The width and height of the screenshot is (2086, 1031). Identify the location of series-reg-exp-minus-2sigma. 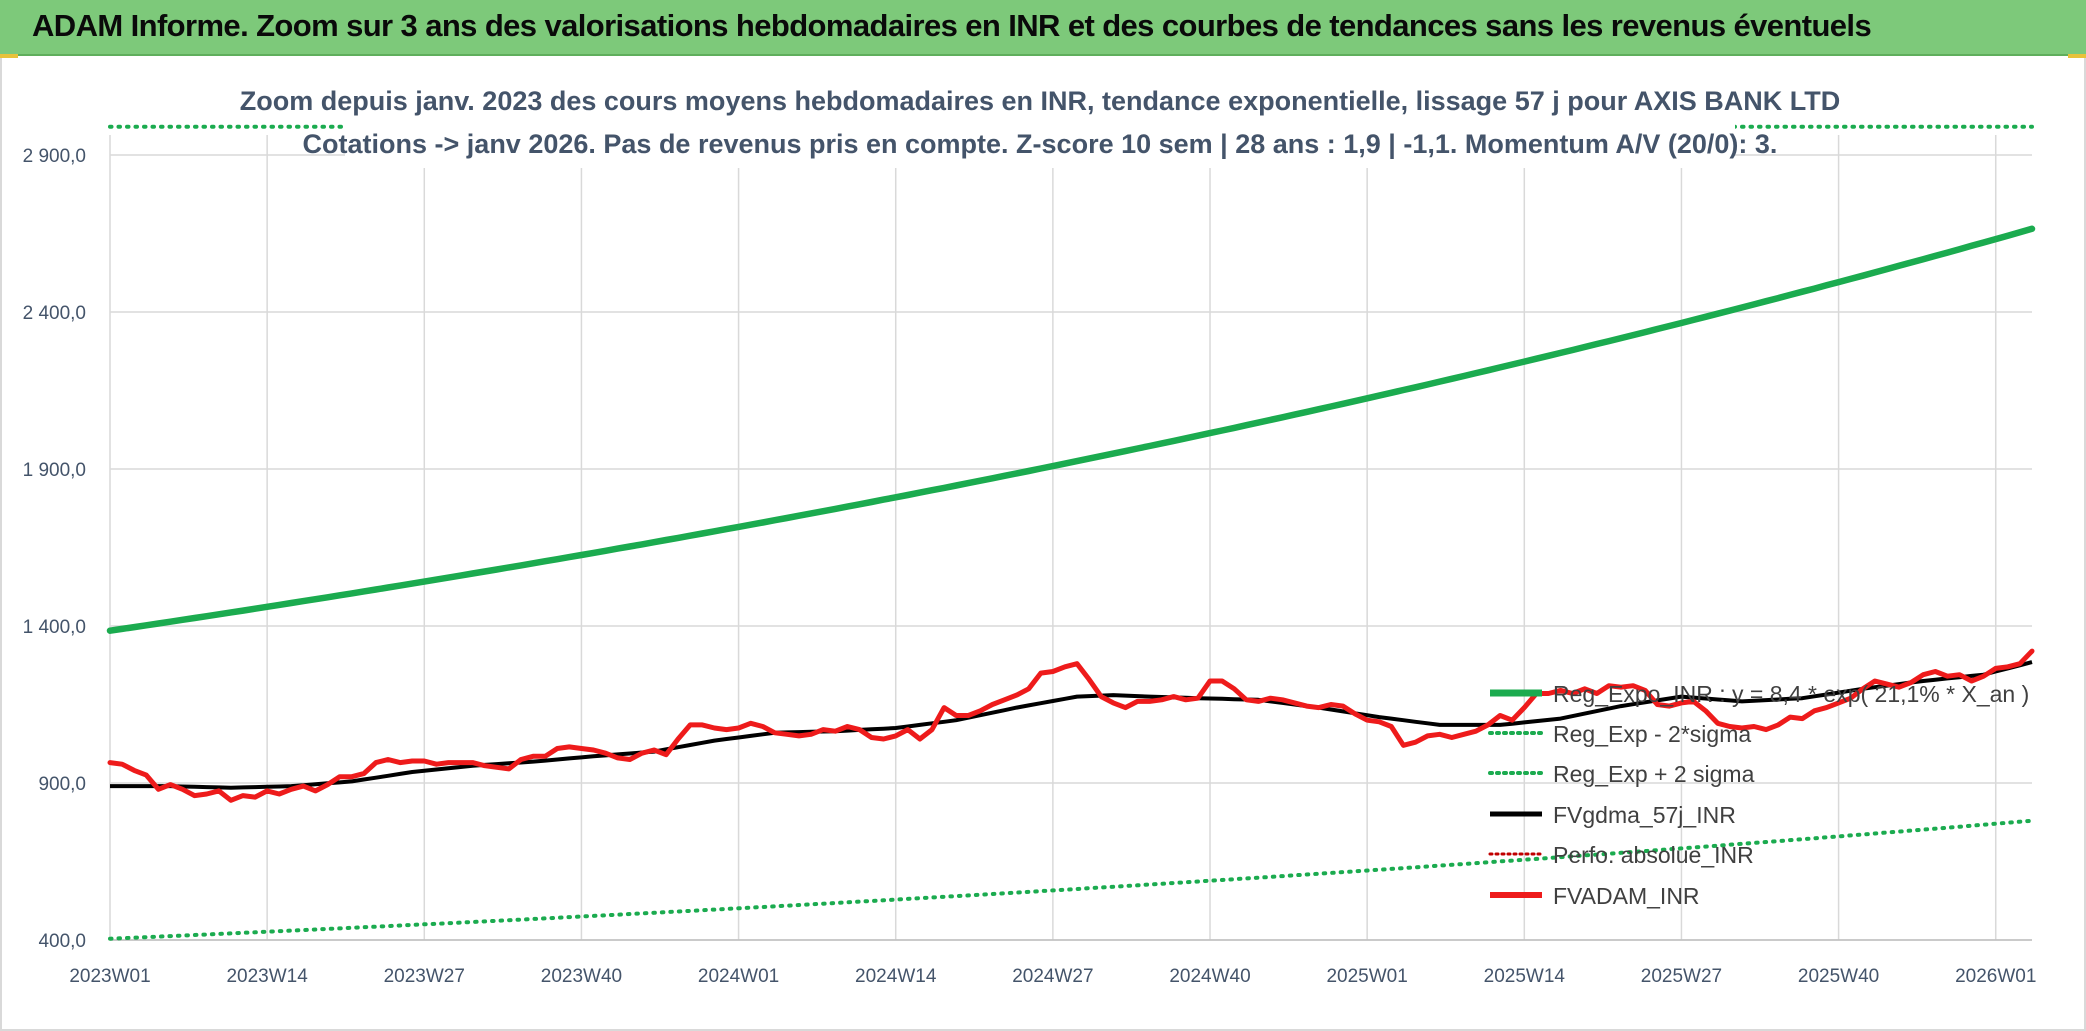
(1071, 879).